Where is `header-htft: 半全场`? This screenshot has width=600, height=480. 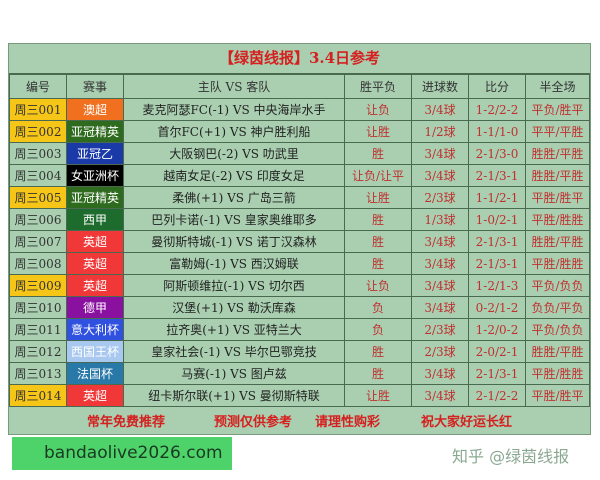
header-htft: 半全场 is located at coordinates (557, 86).